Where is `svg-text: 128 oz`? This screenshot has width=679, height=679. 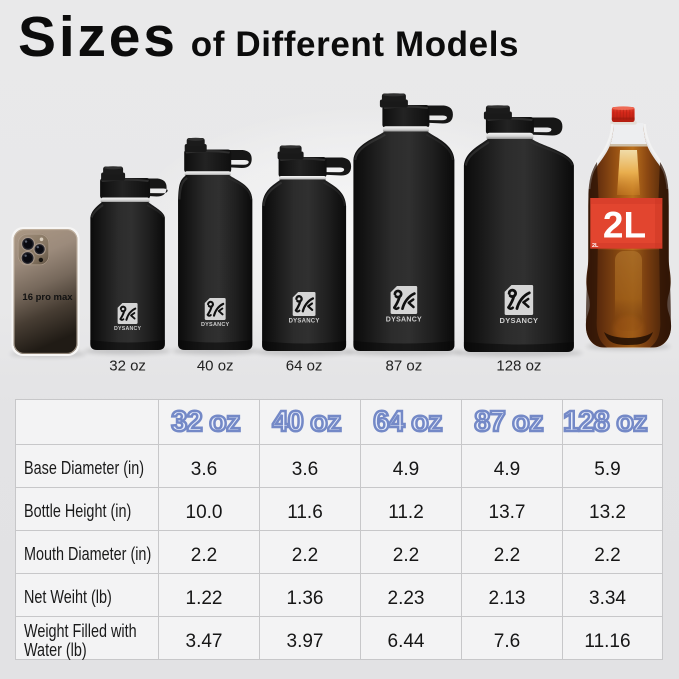 svg-text: 128 oz is located at coordinates (518, 366).